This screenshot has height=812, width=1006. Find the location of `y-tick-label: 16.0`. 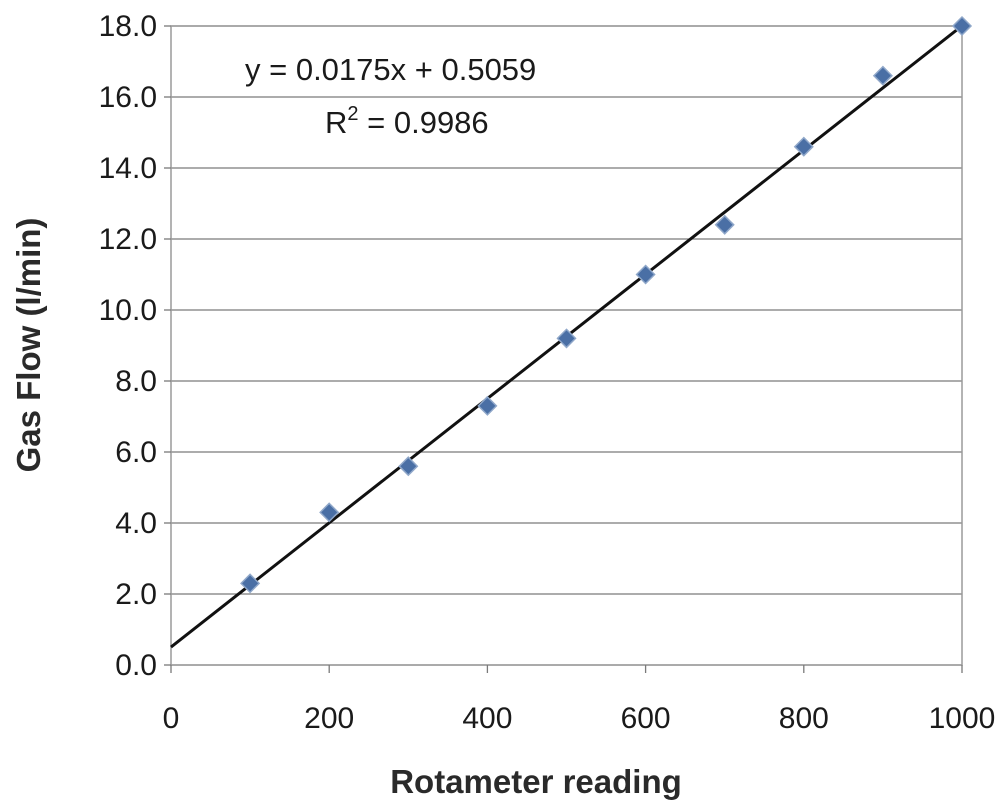

y-tick-label: 16.0 is located at coordinates (128, 97).